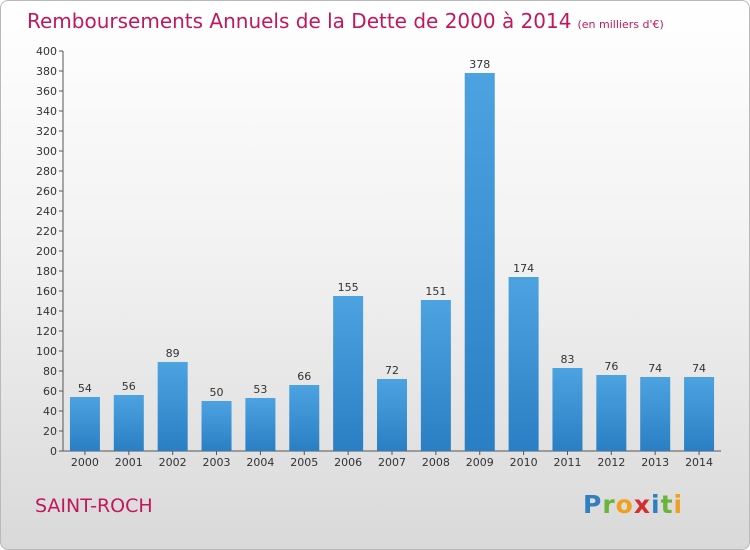  What do you see at coordinates (620, 24) in the screenshot?
I see `title-unit: (en milliers d'€)` at bounding box center [620, 24].